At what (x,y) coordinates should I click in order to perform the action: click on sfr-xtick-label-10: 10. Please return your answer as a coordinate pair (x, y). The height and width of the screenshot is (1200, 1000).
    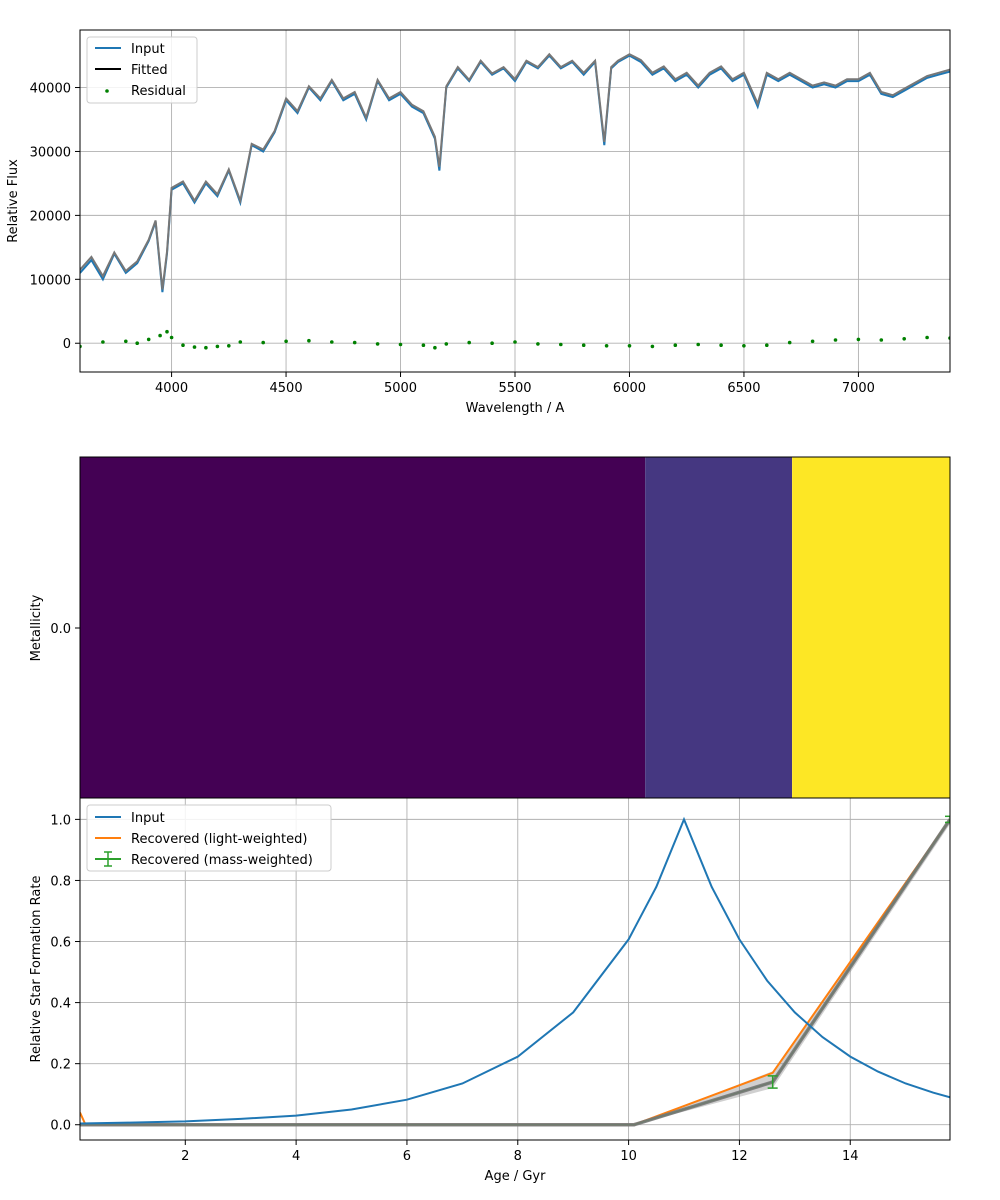
    Looking at the image, I should click on (628, 1156).